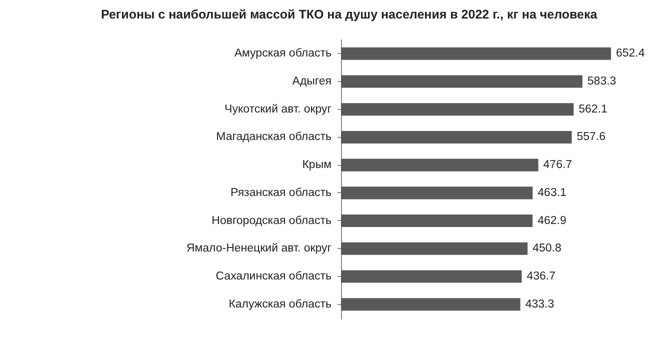 The width and height of the screenshot is (666, 357). Describe the element at coordinates (552, 220) in the screenshot. I see `data-label: 462.9` at that location.